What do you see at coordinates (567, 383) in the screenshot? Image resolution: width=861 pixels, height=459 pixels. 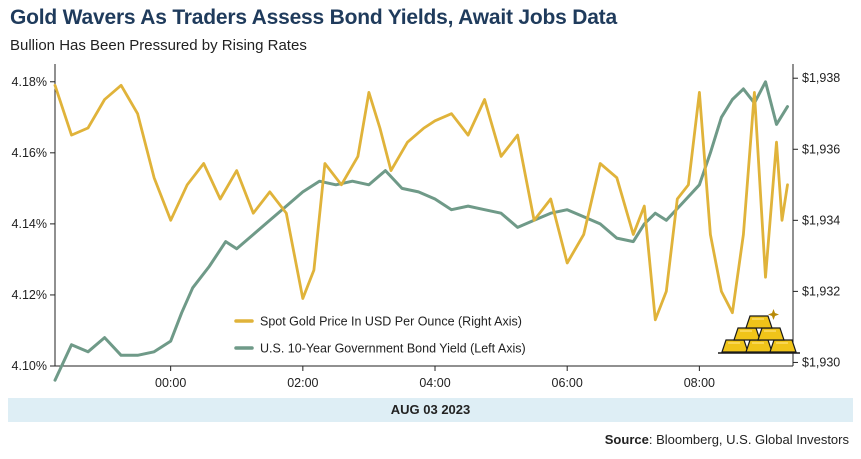 I see `x-tick-label: 06:00` at bounding box center [567, 383].